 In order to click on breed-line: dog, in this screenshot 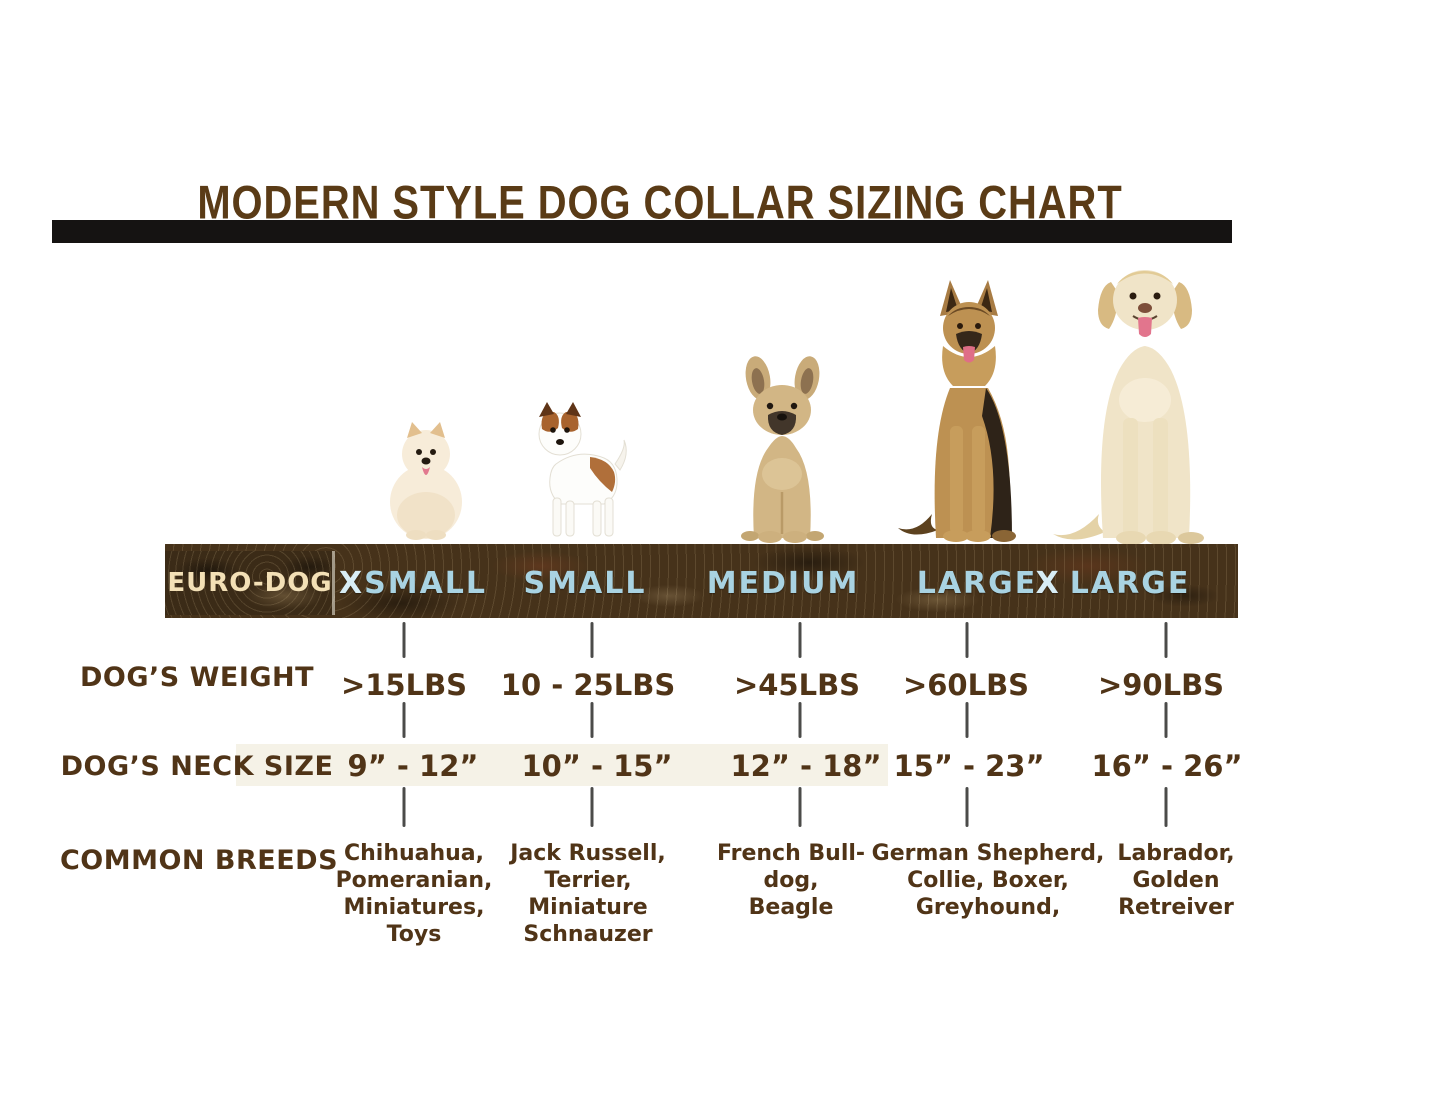, I will do `click(791, 880)`.